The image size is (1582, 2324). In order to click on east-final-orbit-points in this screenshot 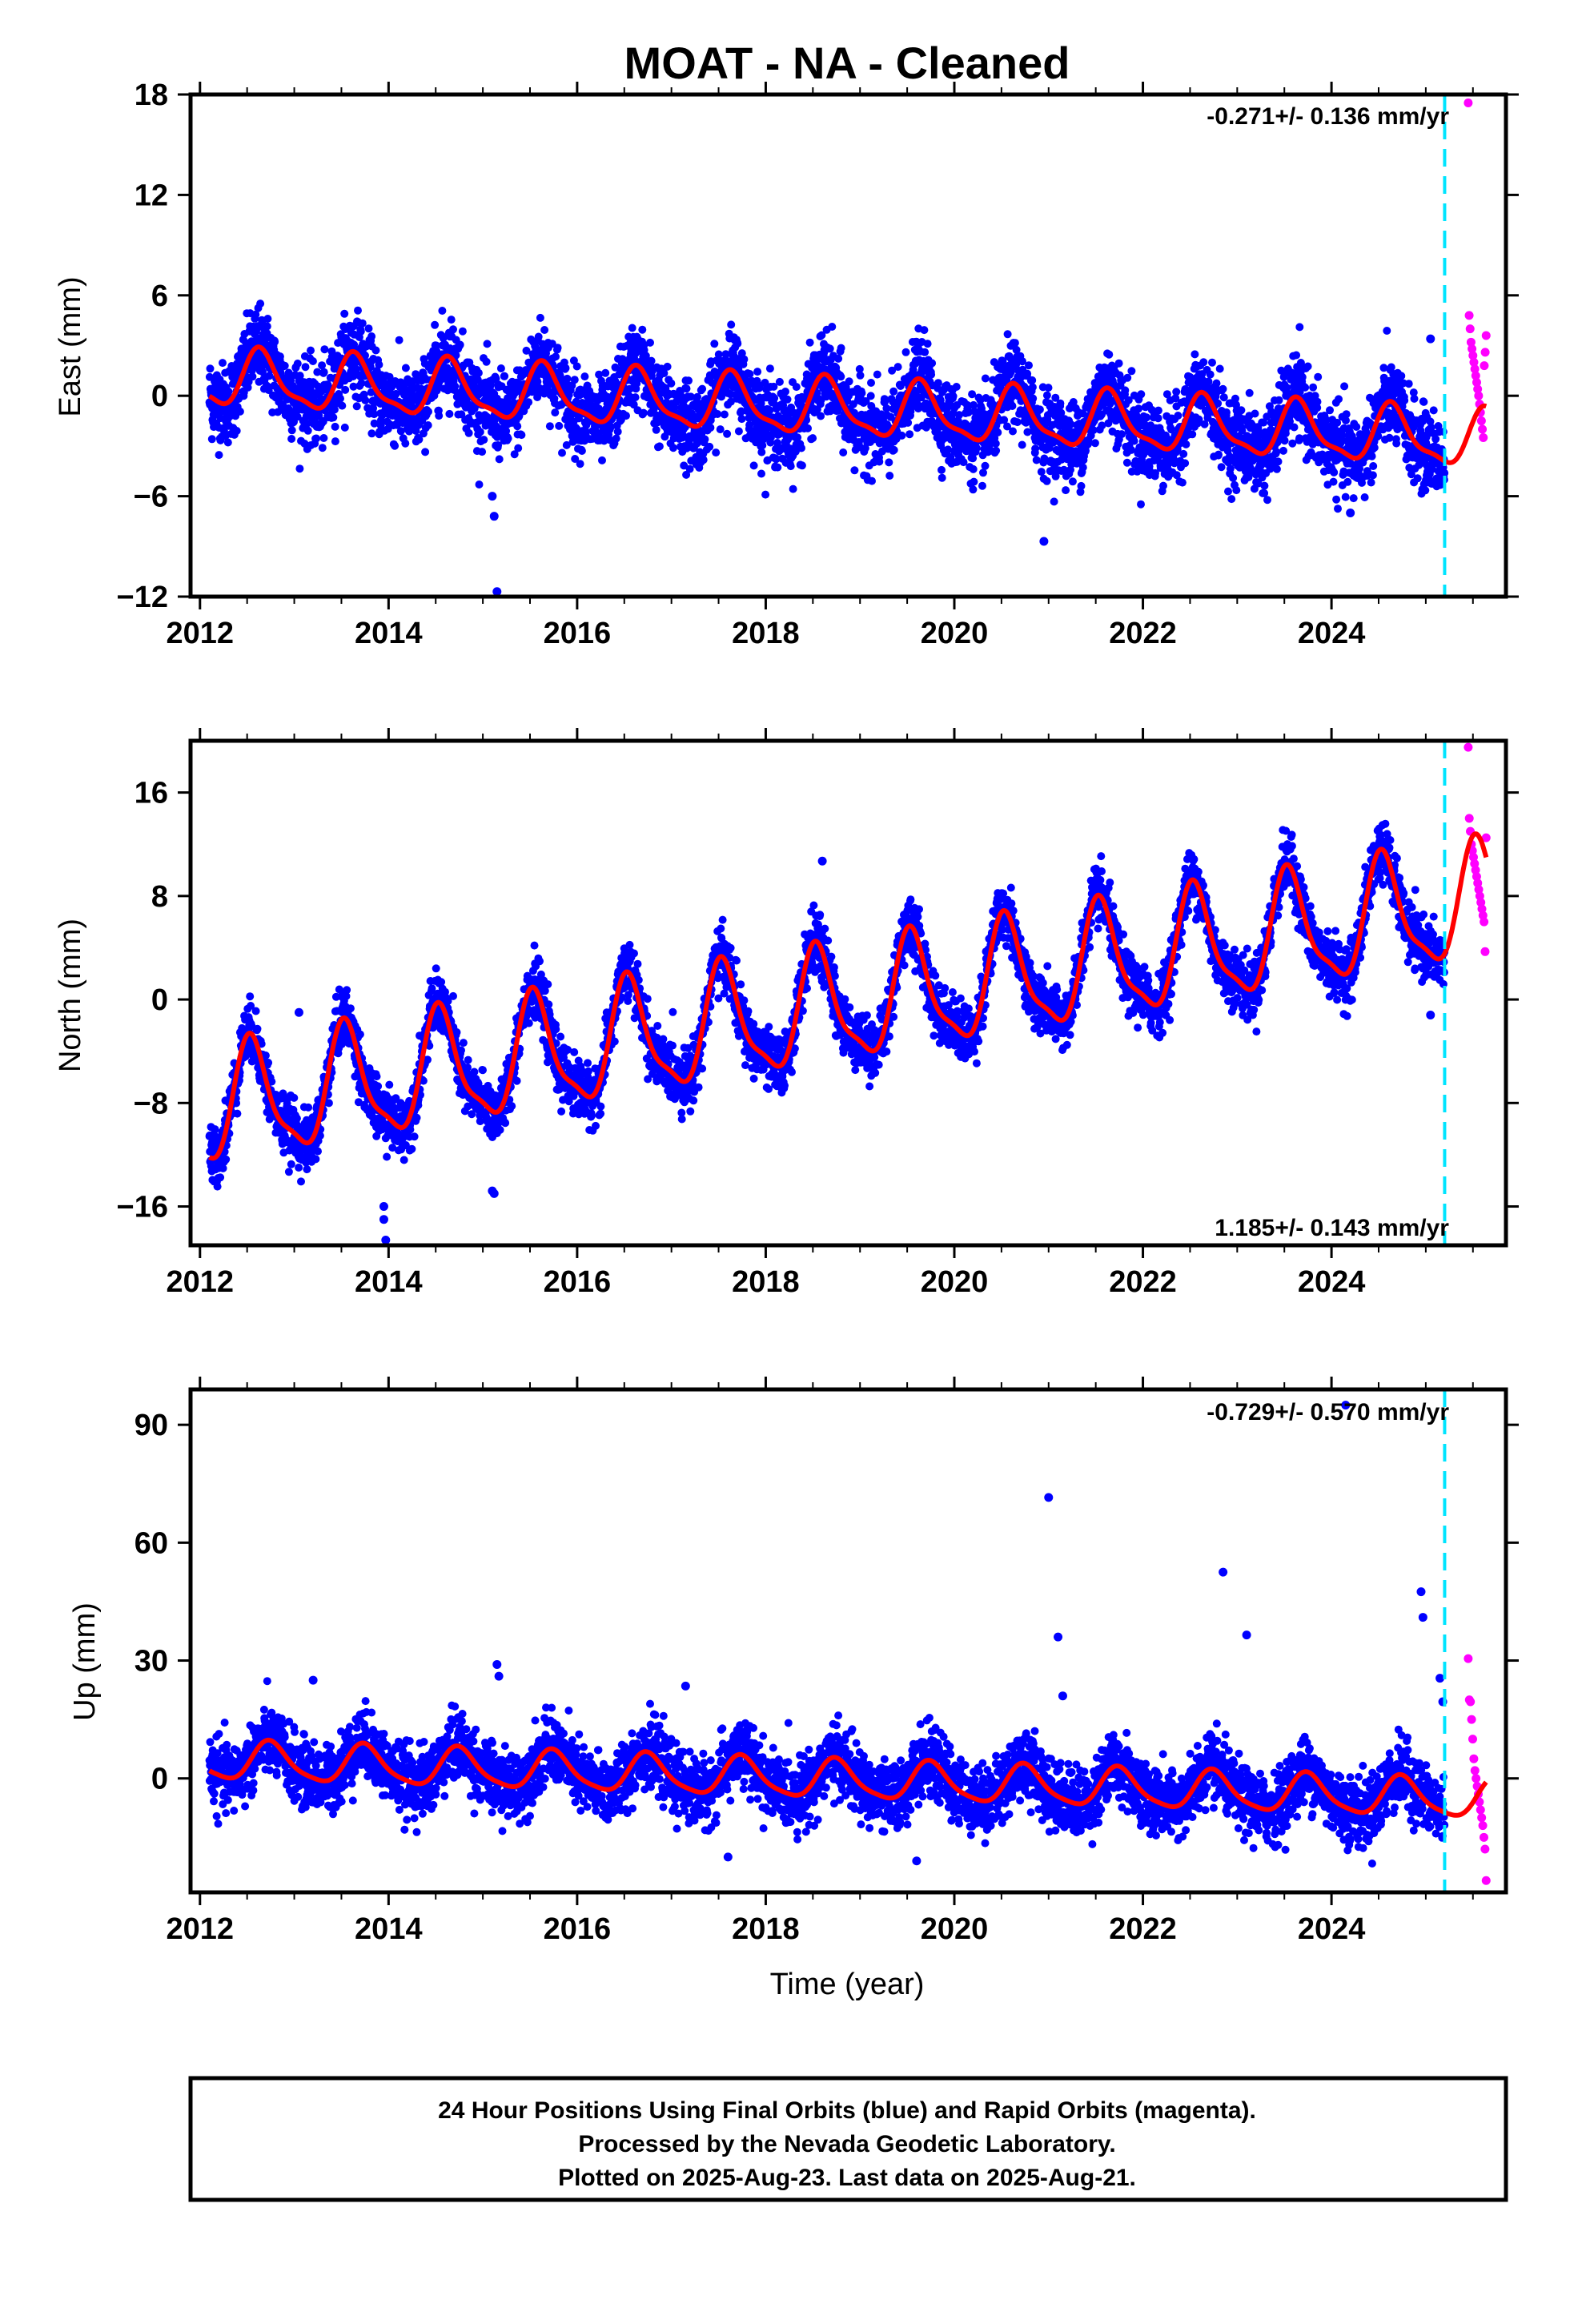, I will do `click(827, 449)`.